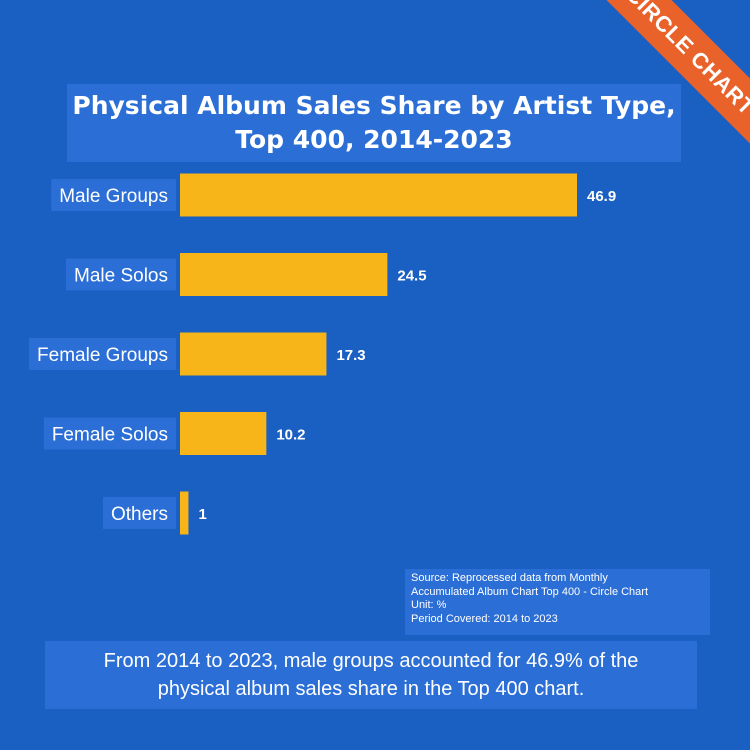  I want to click on value-label: 1, so click(202, 514).